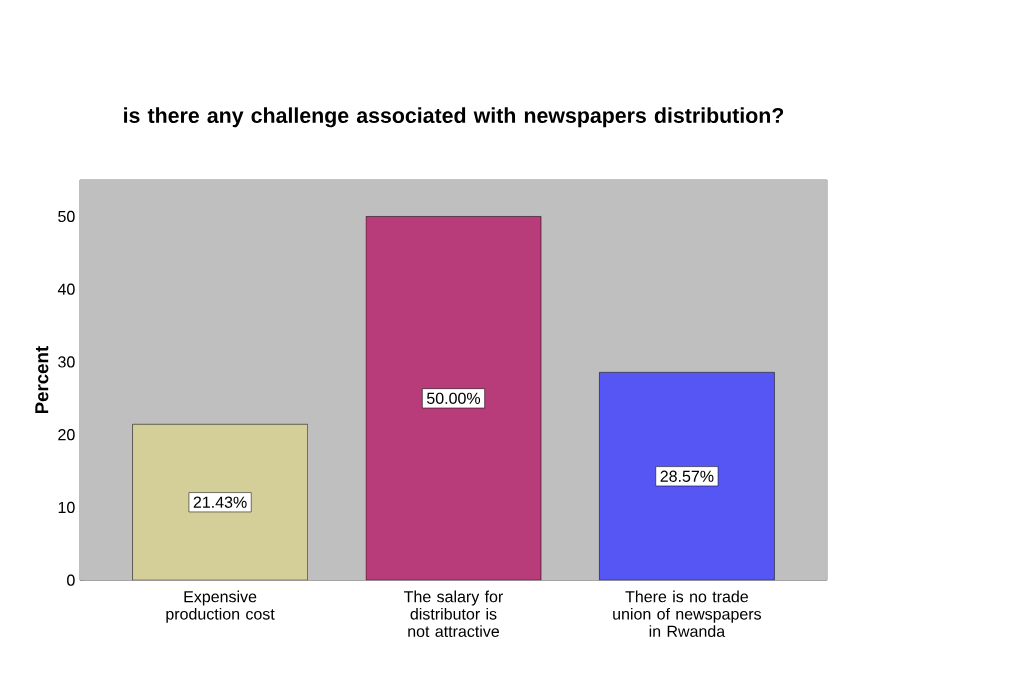 The width and height of the screenshot is (1023, 680). Describe the element at coordinates (66, 289) in the screenshot. I see `y-tick-label: 40` at that location.